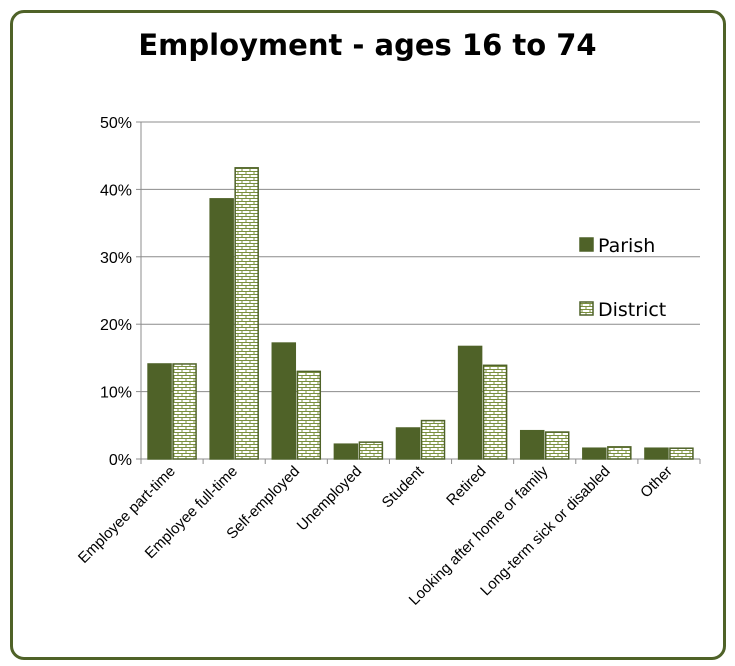  Describe the element at coordinates (367, 45) in the screenshot. I see `chart-title: Employment - ages 16 to 74` at that location.